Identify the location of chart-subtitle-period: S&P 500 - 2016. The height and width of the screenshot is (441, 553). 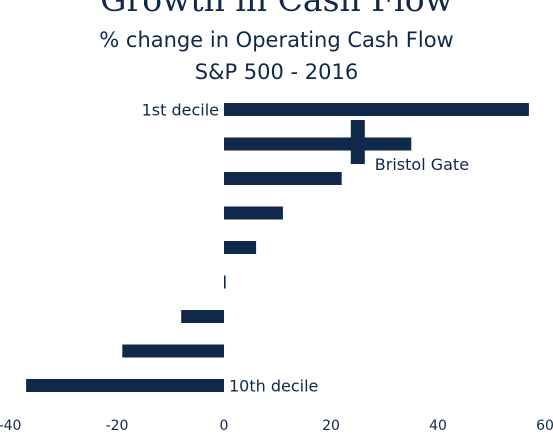
(276, 72).